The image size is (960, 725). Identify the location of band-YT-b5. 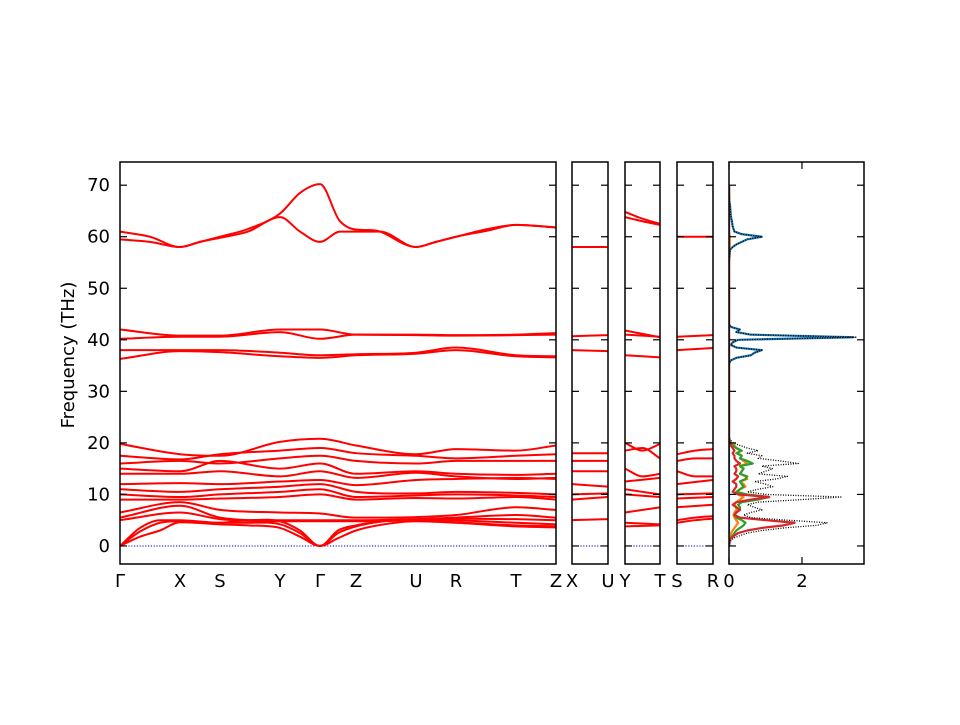
(642, 356).